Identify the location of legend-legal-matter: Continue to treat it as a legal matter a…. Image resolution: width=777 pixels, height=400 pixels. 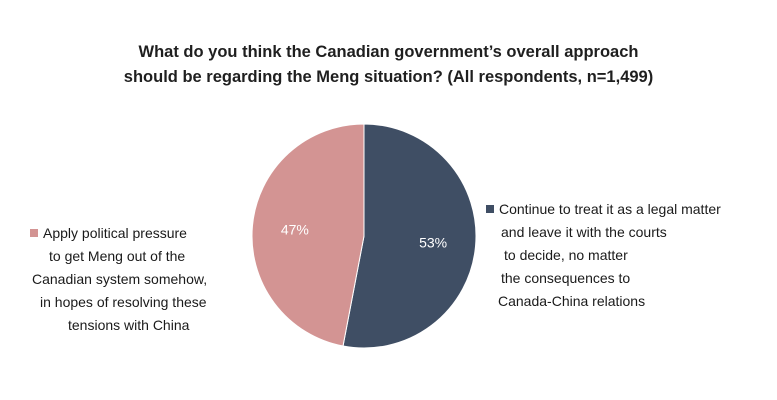
(628, 255).